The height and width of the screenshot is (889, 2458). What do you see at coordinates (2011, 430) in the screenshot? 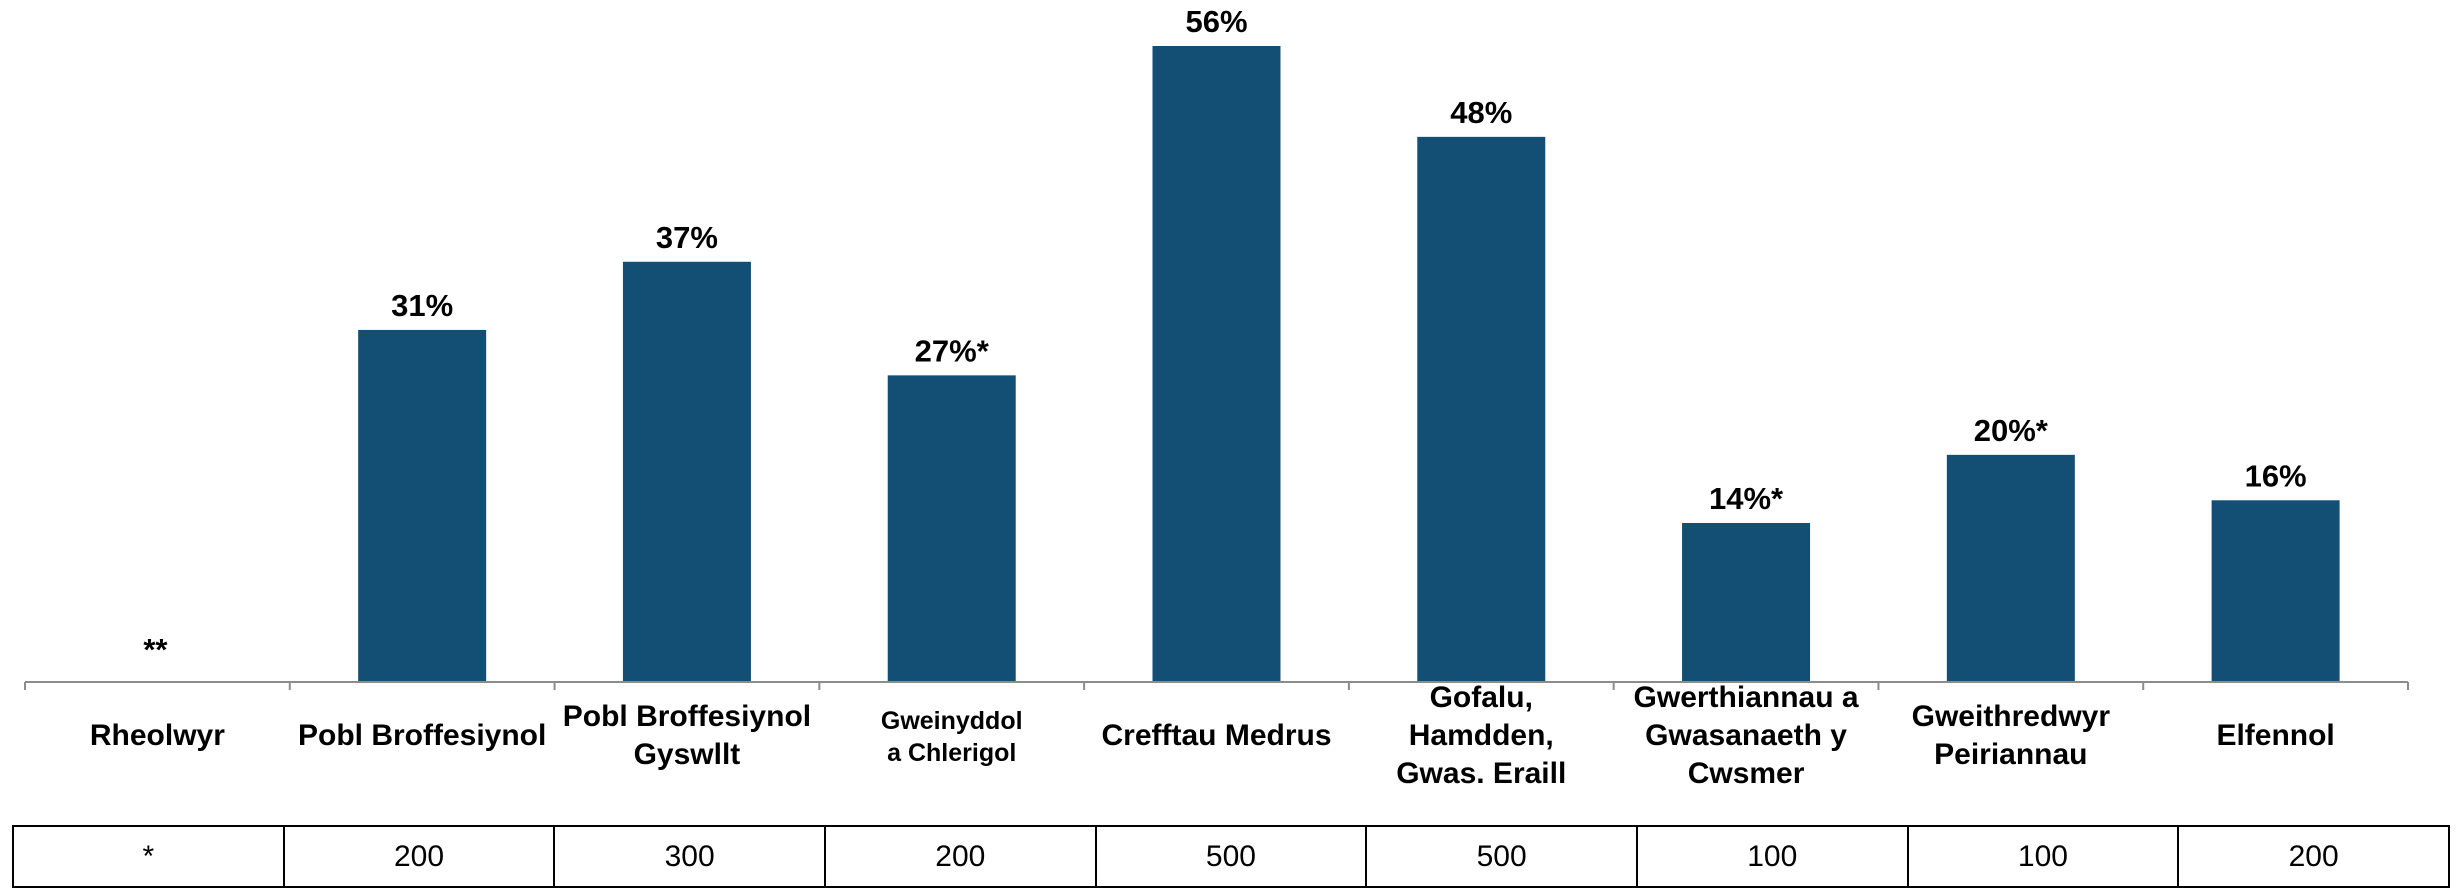
I see `data-label: 20%*` at bounding box center [2011, 430].